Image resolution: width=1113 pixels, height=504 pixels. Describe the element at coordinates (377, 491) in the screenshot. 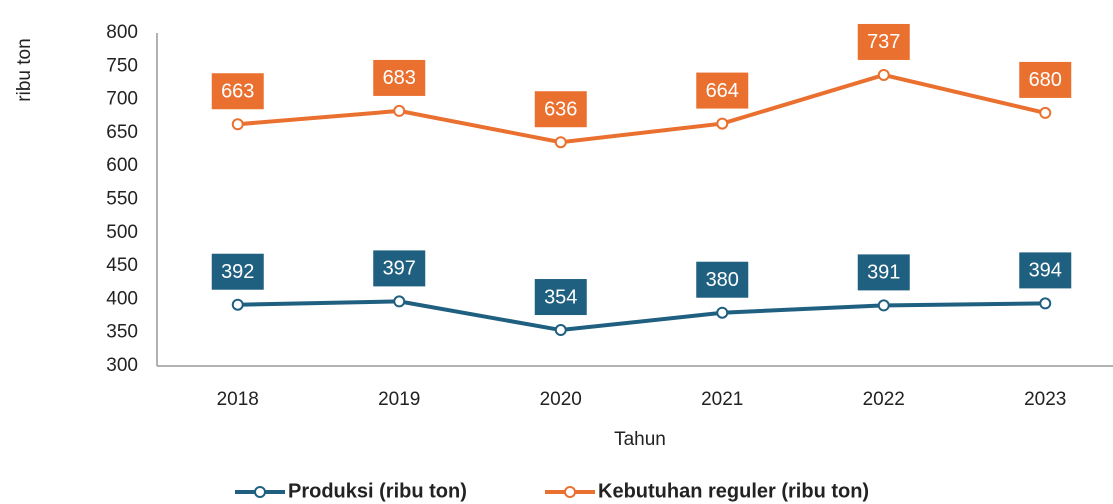

I see `legend-label: Produksi (ribu ton)` at that location.